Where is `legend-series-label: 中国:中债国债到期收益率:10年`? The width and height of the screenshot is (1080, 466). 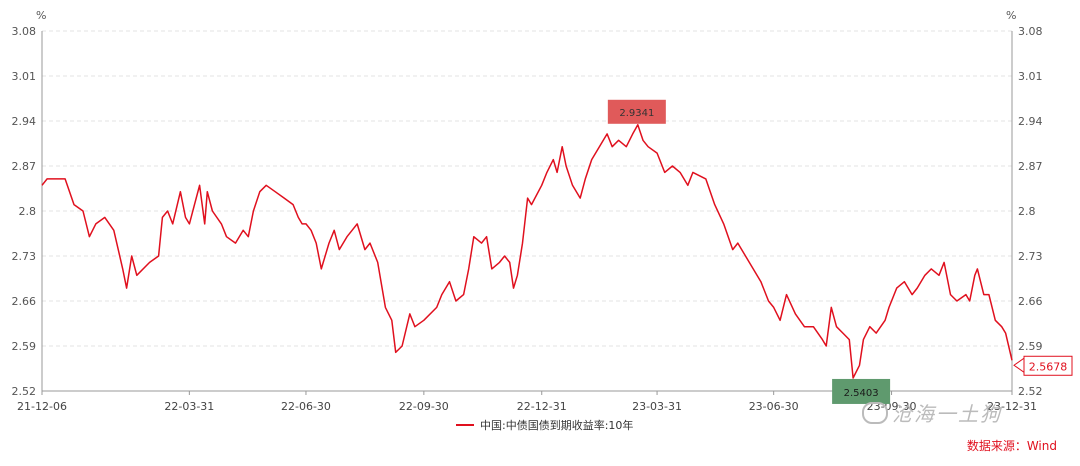
legend-series-label: 中国:中债国债到期收益率:10年 is located at coordinates (557, 425).